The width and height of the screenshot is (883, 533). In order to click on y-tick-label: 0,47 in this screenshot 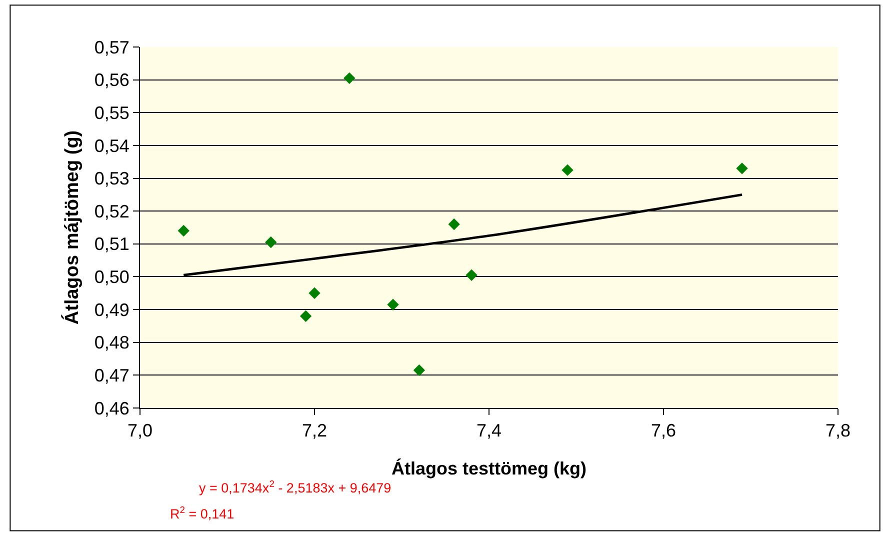, I will do `click(112, 375)`.